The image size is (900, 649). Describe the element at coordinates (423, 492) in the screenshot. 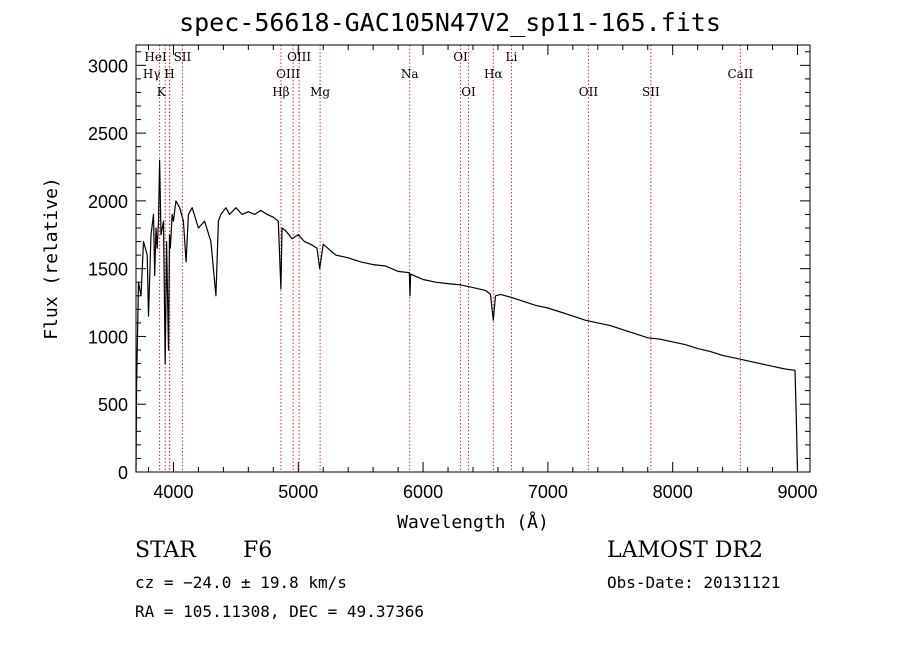

I see `x-tick-label: 6000` at that location.